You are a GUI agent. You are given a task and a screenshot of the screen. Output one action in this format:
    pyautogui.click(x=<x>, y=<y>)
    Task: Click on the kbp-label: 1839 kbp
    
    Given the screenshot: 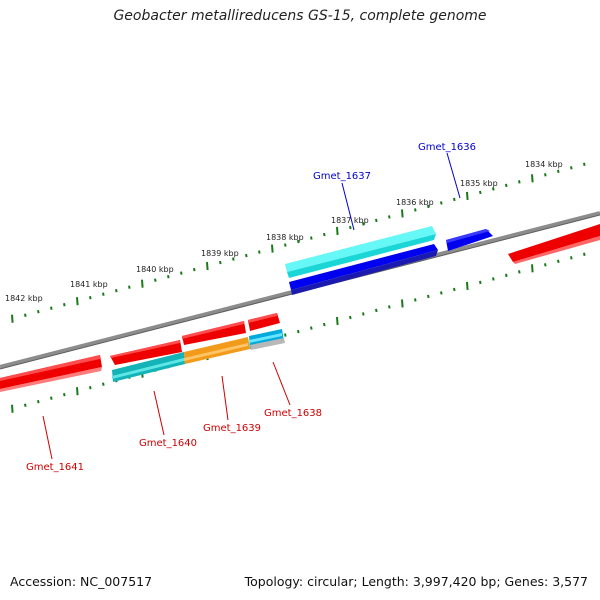 What is the action you would take?
    pyautogui.click(x=220, y=253)
    